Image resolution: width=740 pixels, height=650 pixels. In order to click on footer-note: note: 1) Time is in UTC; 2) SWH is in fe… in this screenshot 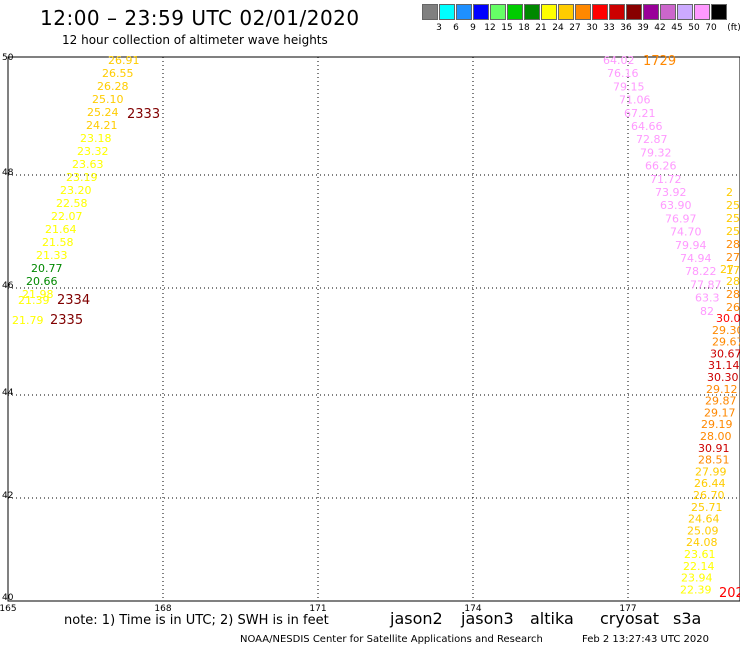, I will do `click(196, 620)`.